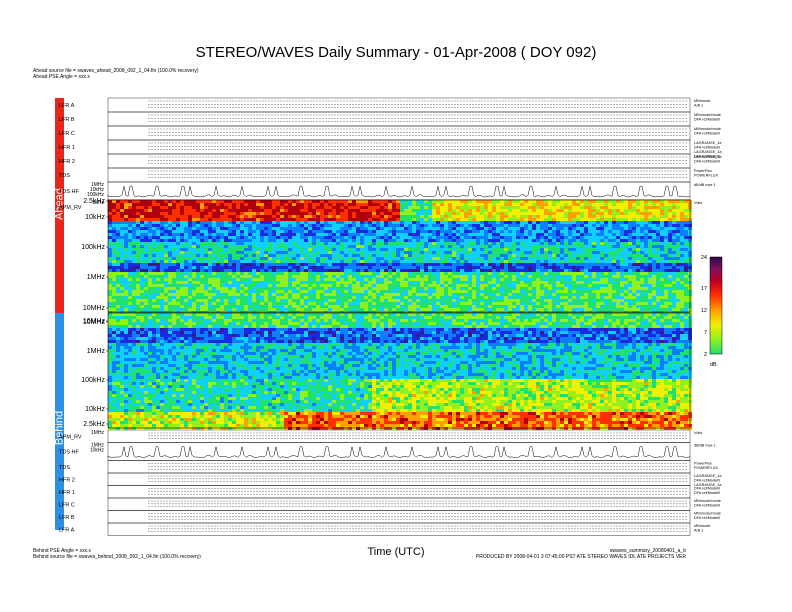  Describe the element at coordinates (98, 433) in the screenshot. I see `behind-panel-tick: 1MHz` at that location.